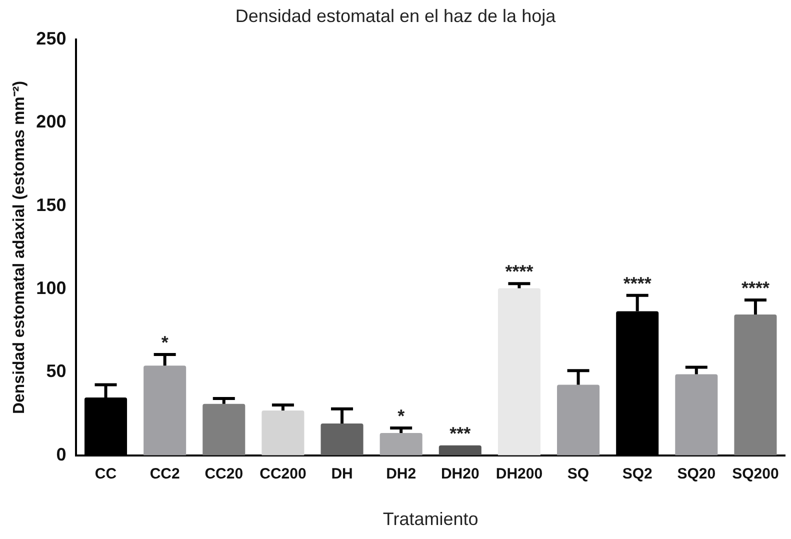 The height and width of the screenshot is (539, 791). Describe the element at coordinates (401, 474) in the screenshot. I see `x-tick-label: DH2` at that location.